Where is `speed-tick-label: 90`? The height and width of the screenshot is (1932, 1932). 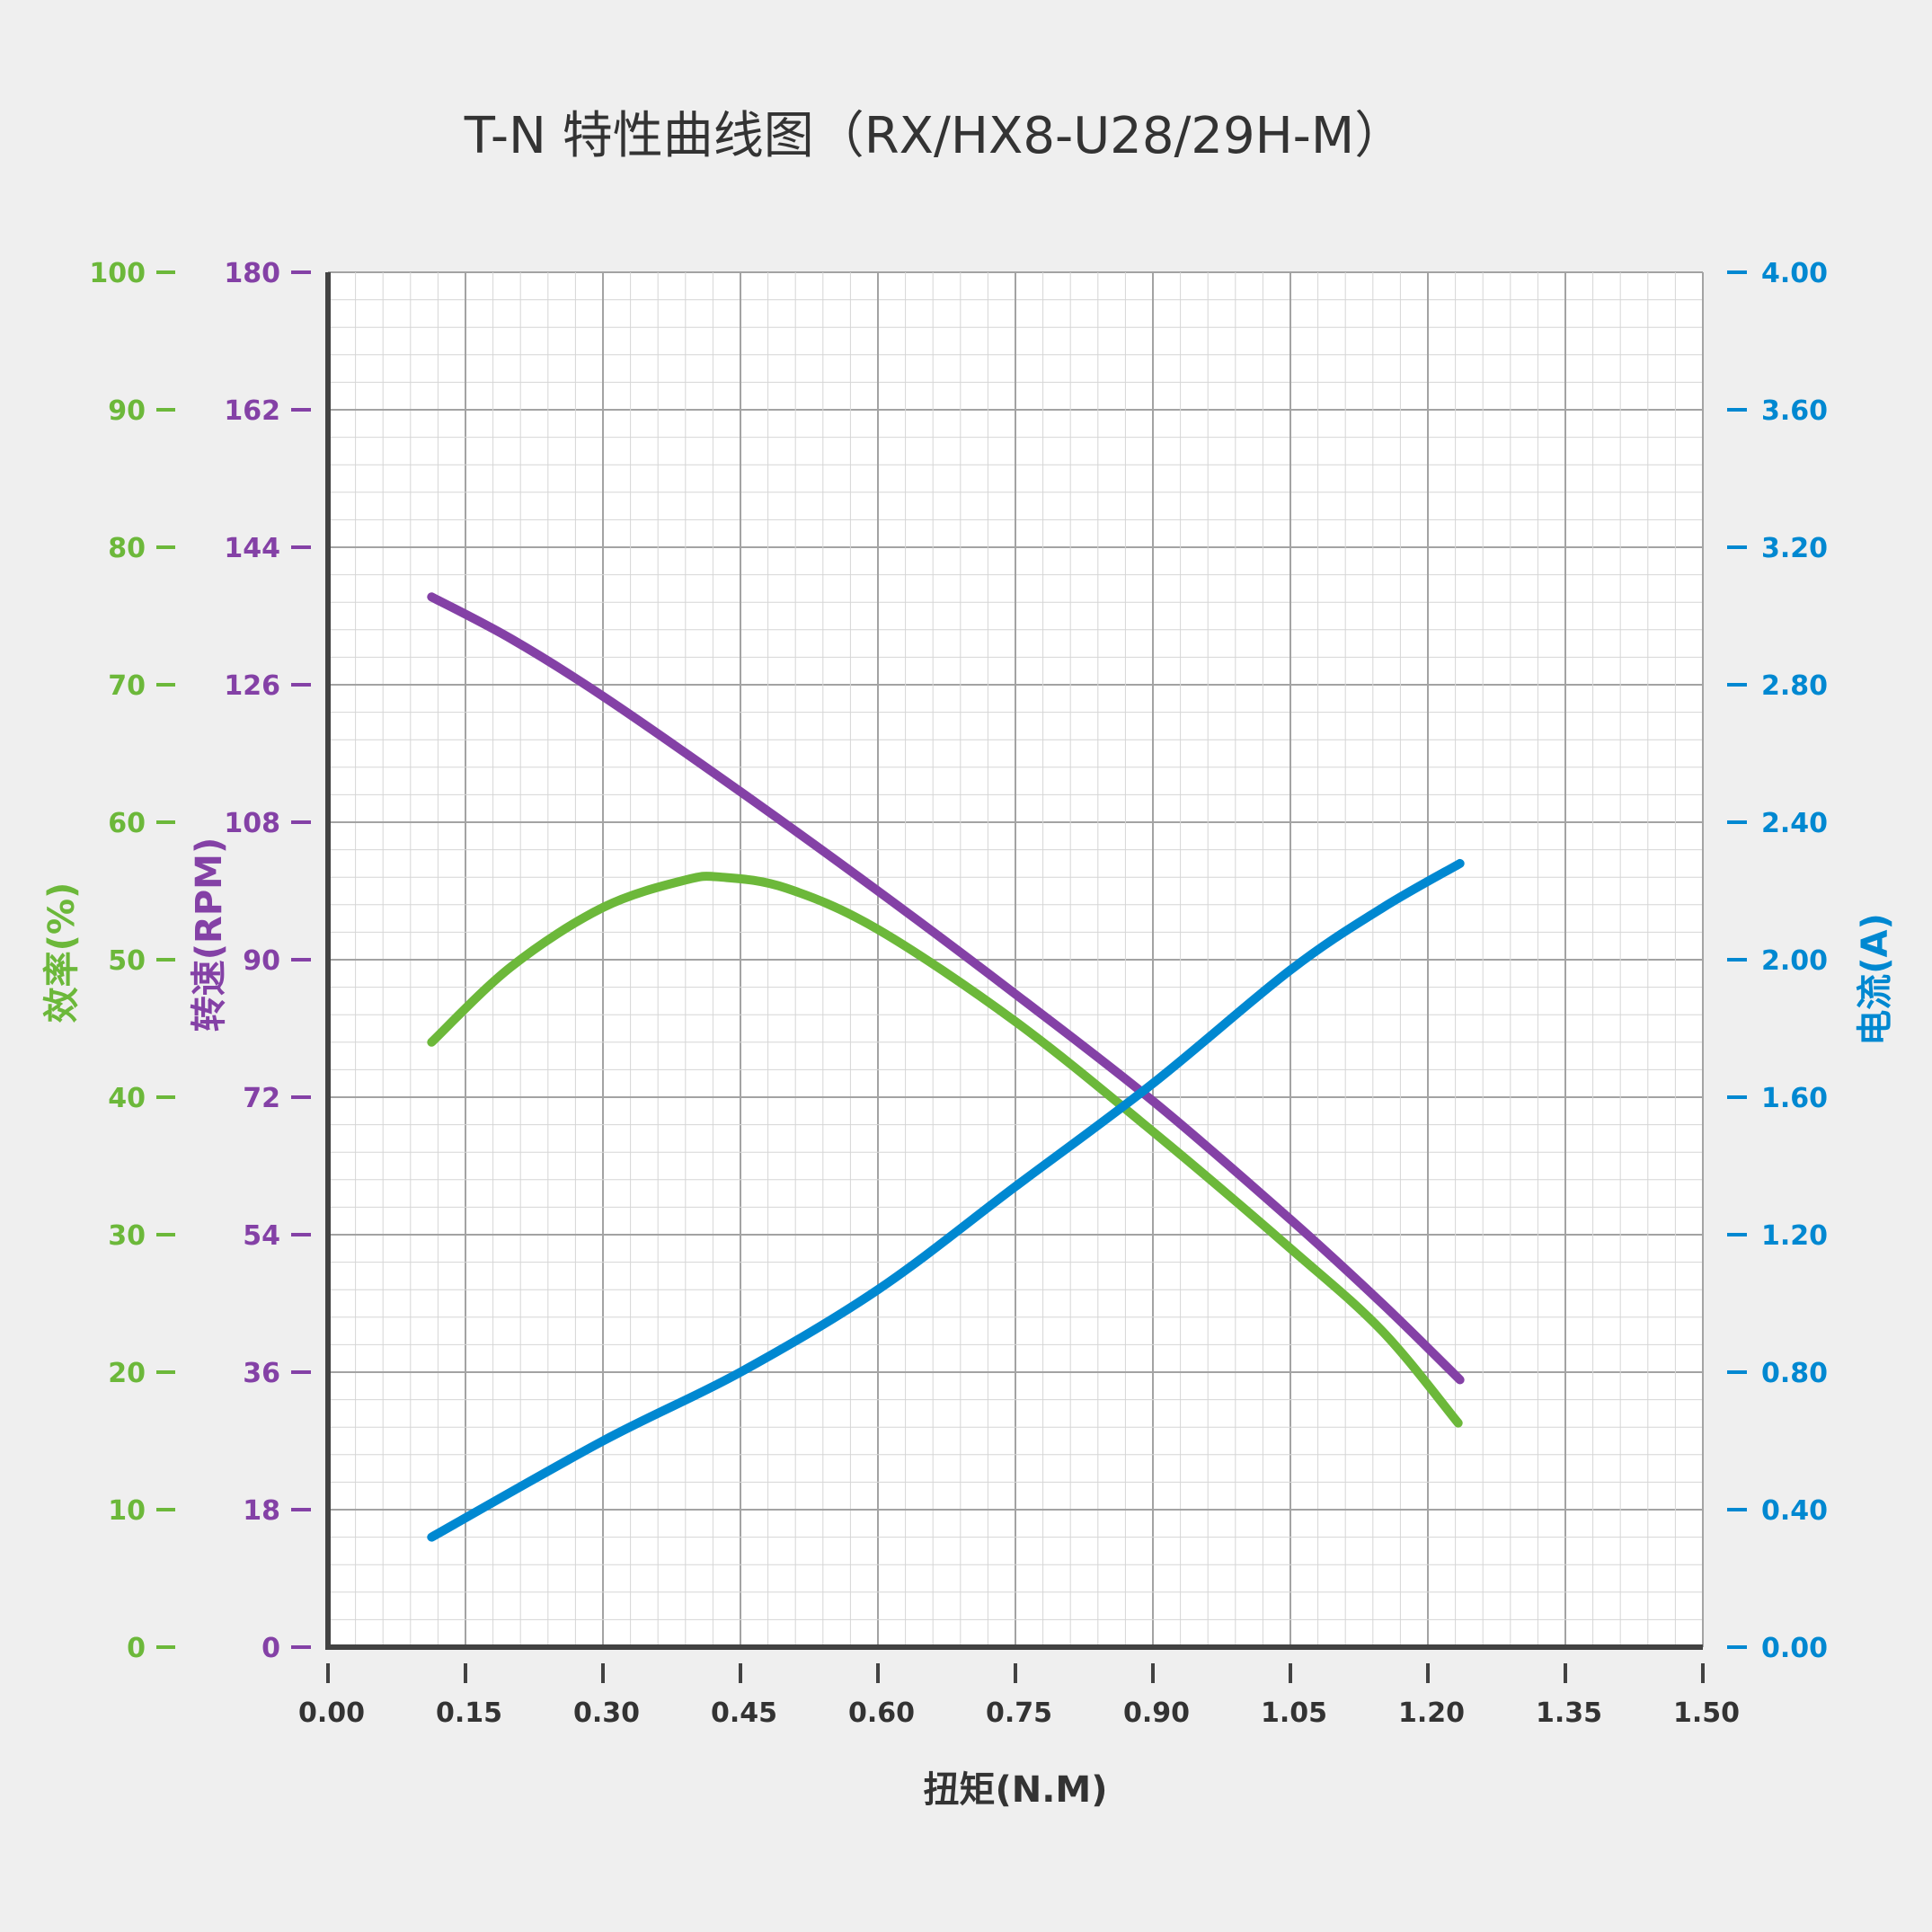
speed-tick-label: 90 is located at coordinates (261, 961).